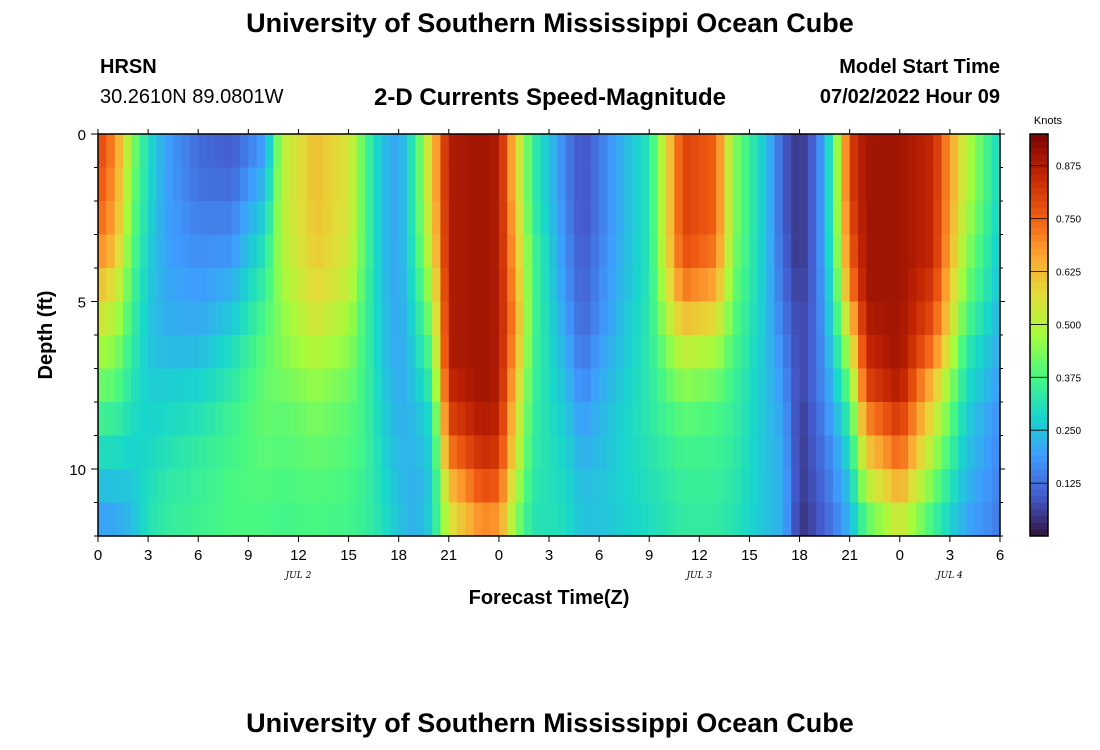 The image size is (1100, 750). What do you see at coordinates (1039, 335) in the screenshot?
I see `colorbar-frame` at bounding box center [1039, 335].